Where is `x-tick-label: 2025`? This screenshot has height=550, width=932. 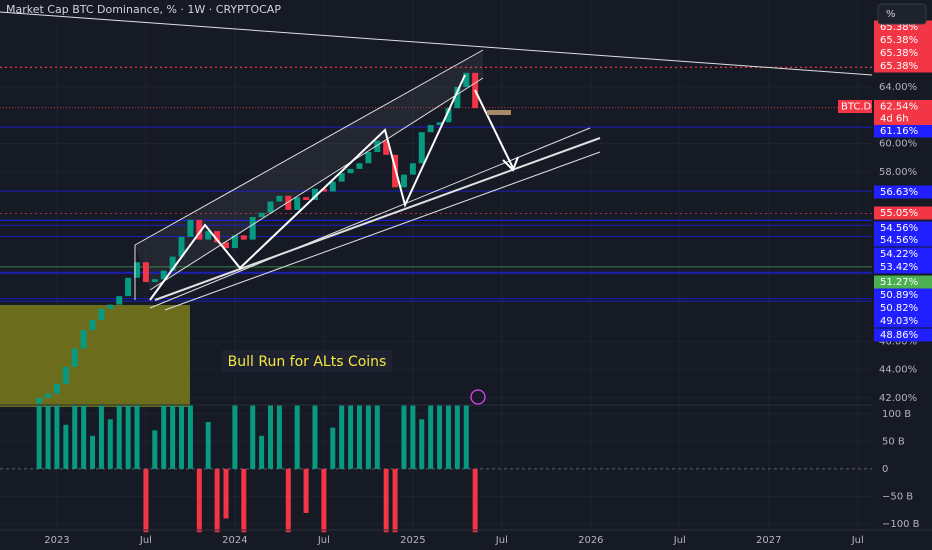 x-tick-label: 2025 is located at coordinates (412, 540).